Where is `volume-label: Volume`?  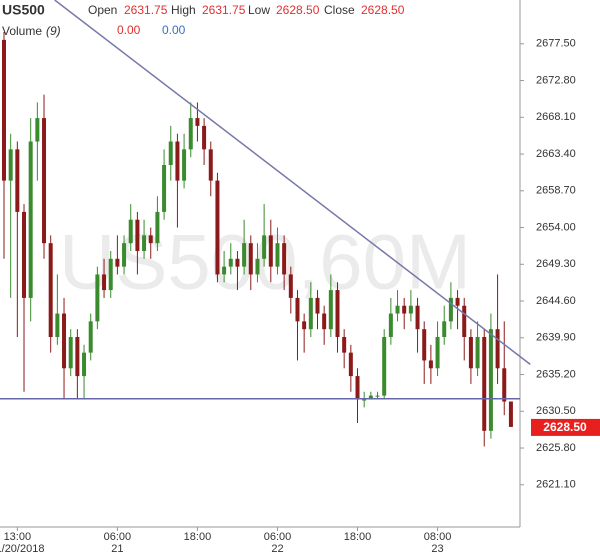
volume-label: Volume is located at coordinates (22, 31).